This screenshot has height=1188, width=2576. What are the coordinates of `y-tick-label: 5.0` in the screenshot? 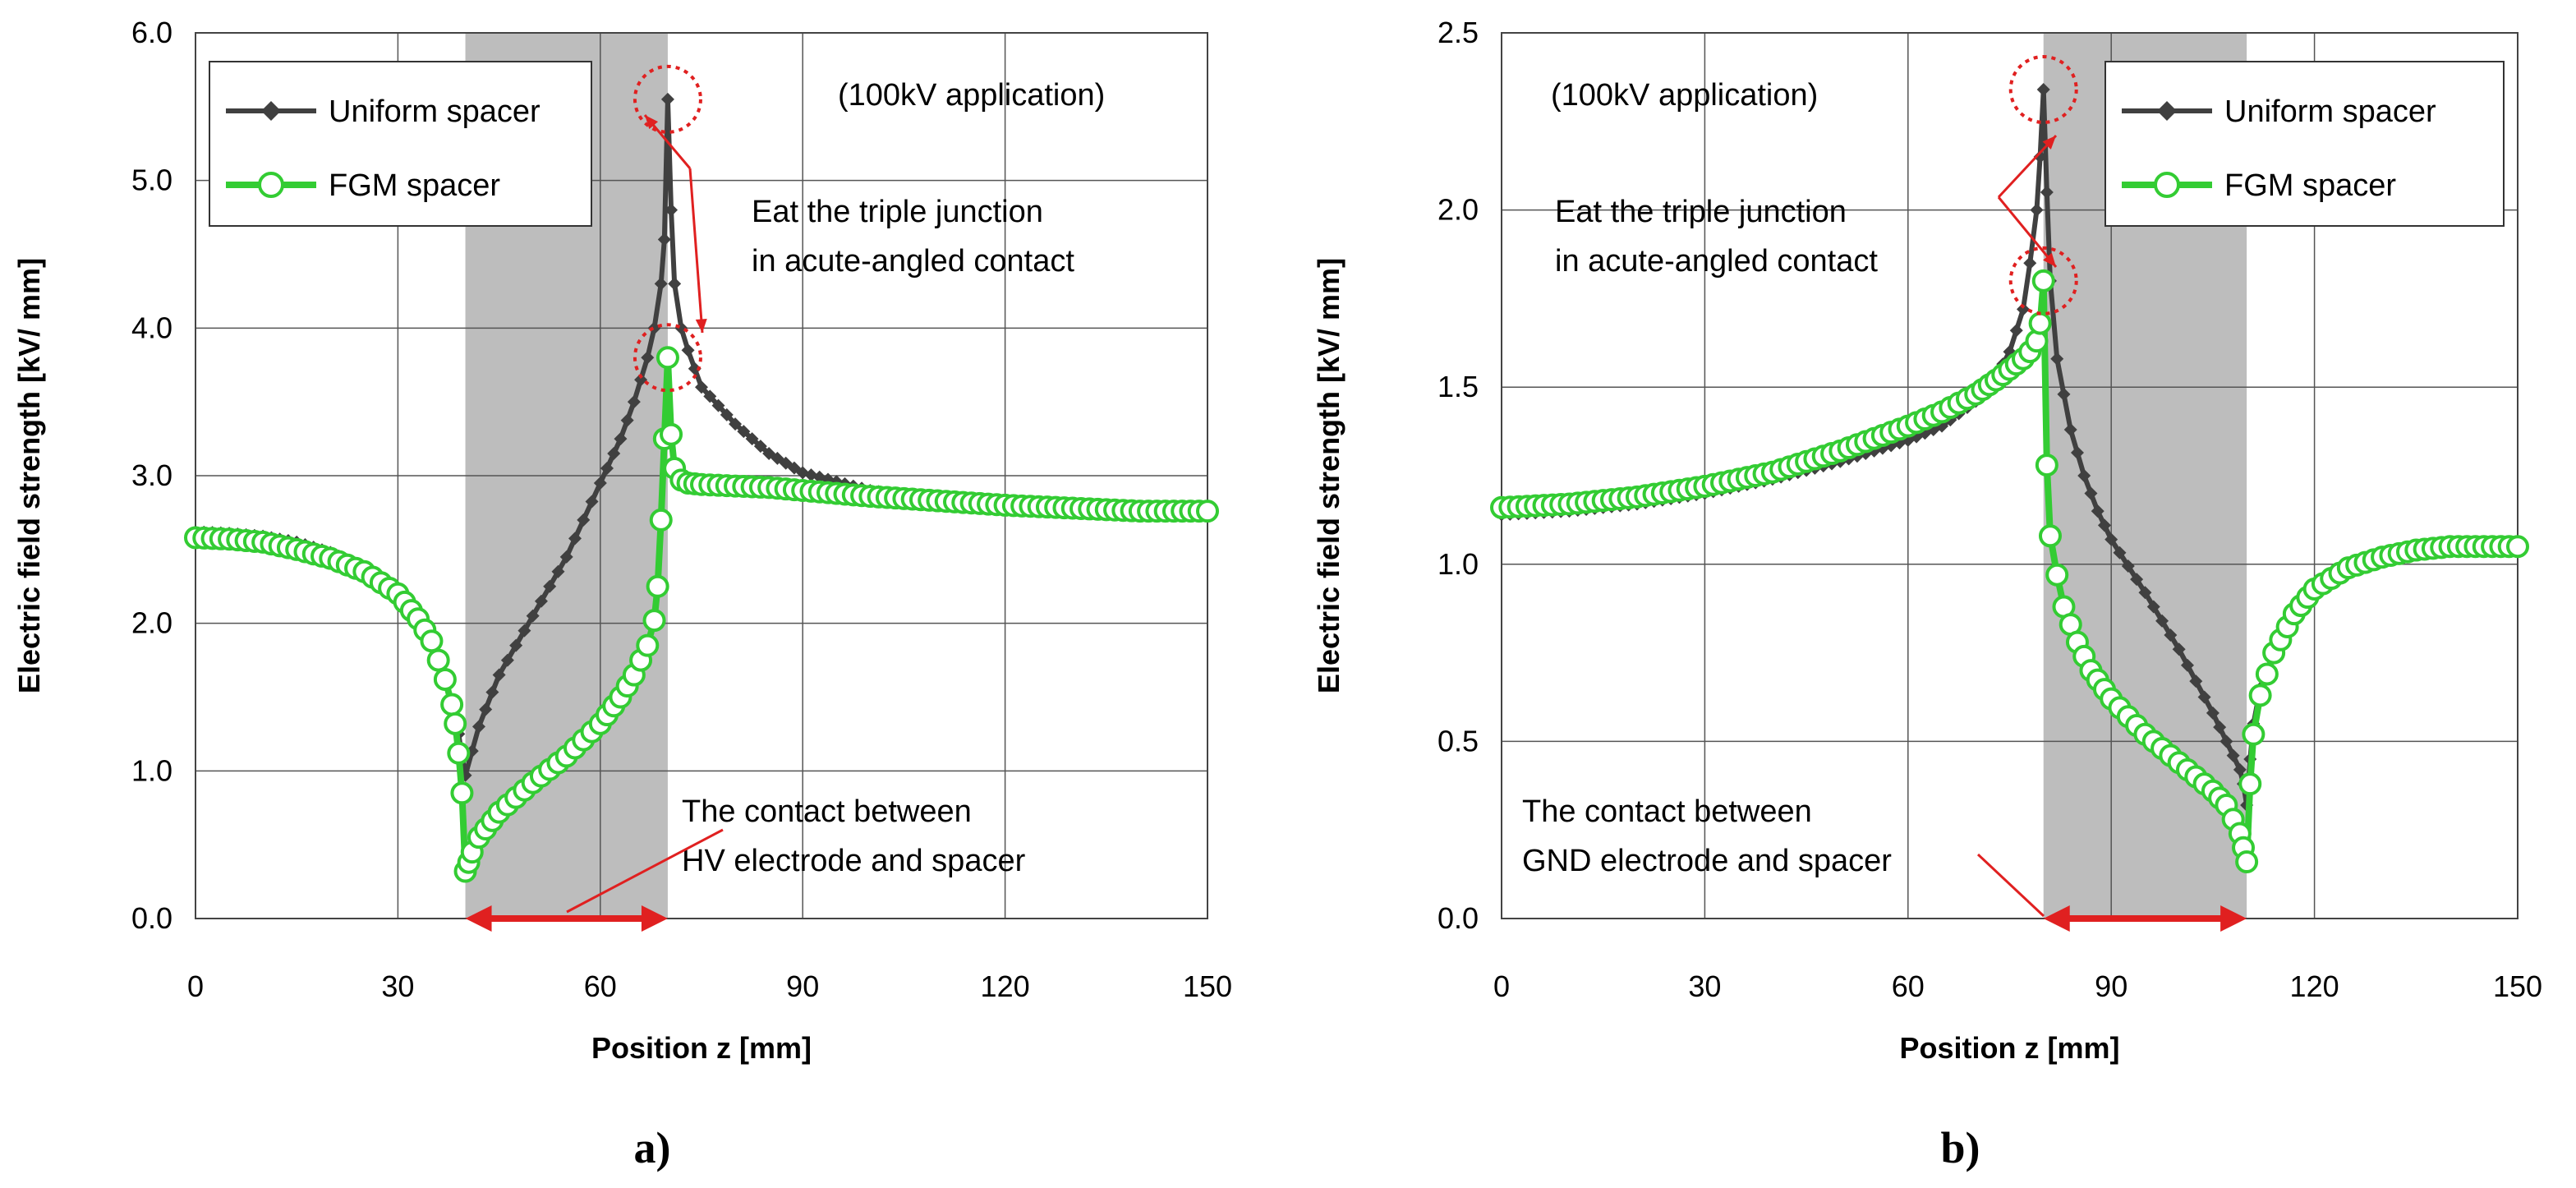 It's located at (151, 180).